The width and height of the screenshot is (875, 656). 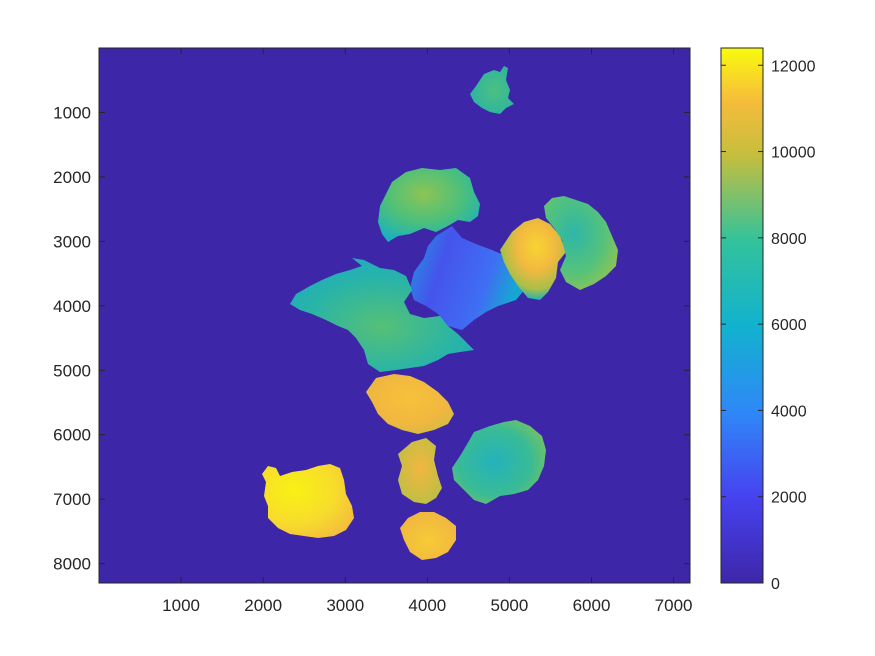 I want to click on colorbar-axis: 0 2000 4000 6000 8000 10000 12000, so click(x=768, y=325).